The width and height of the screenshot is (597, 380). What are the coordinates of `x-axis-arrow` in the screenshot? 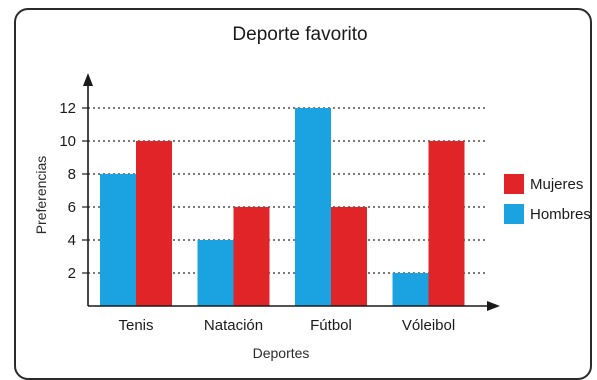 It's located at (493, 306).